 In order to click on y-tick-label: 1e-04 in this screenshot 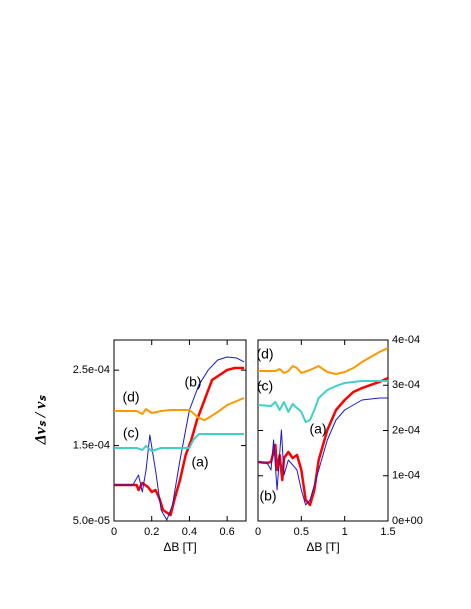, I will do `click(406, 476)`.